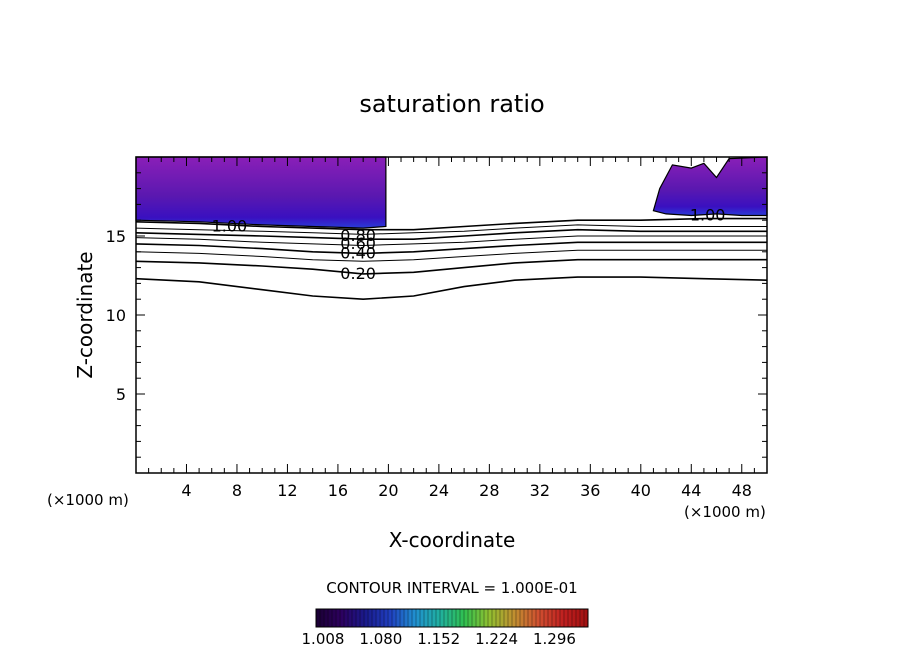 This screenshot has width=904, height=654. I want to click on x-tick-label: 4, so click(186, 490).